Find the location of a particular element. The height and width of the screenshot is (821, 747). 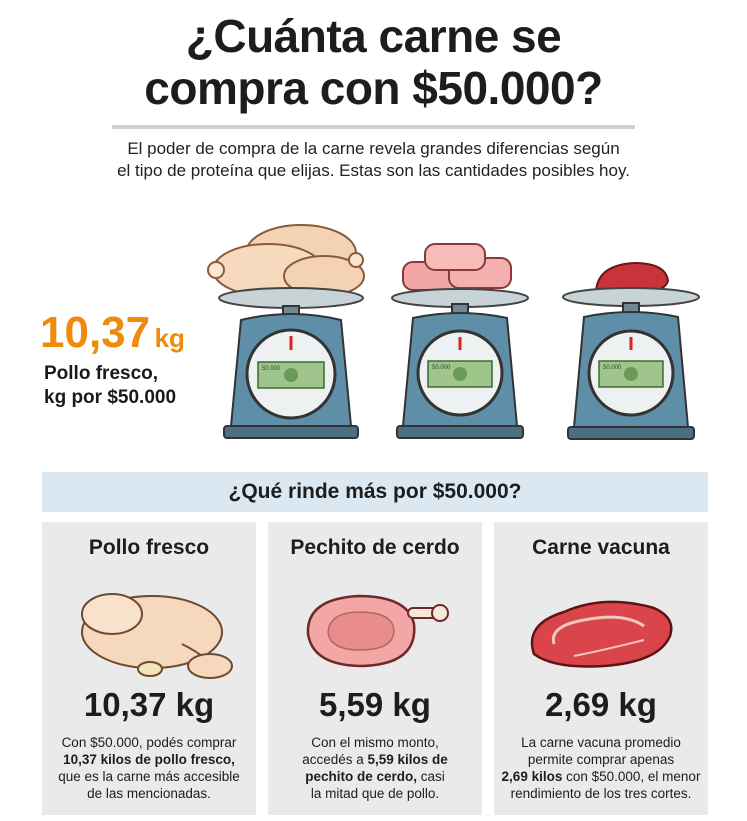

beef-steak-icon is located at coordinates (601, 629).